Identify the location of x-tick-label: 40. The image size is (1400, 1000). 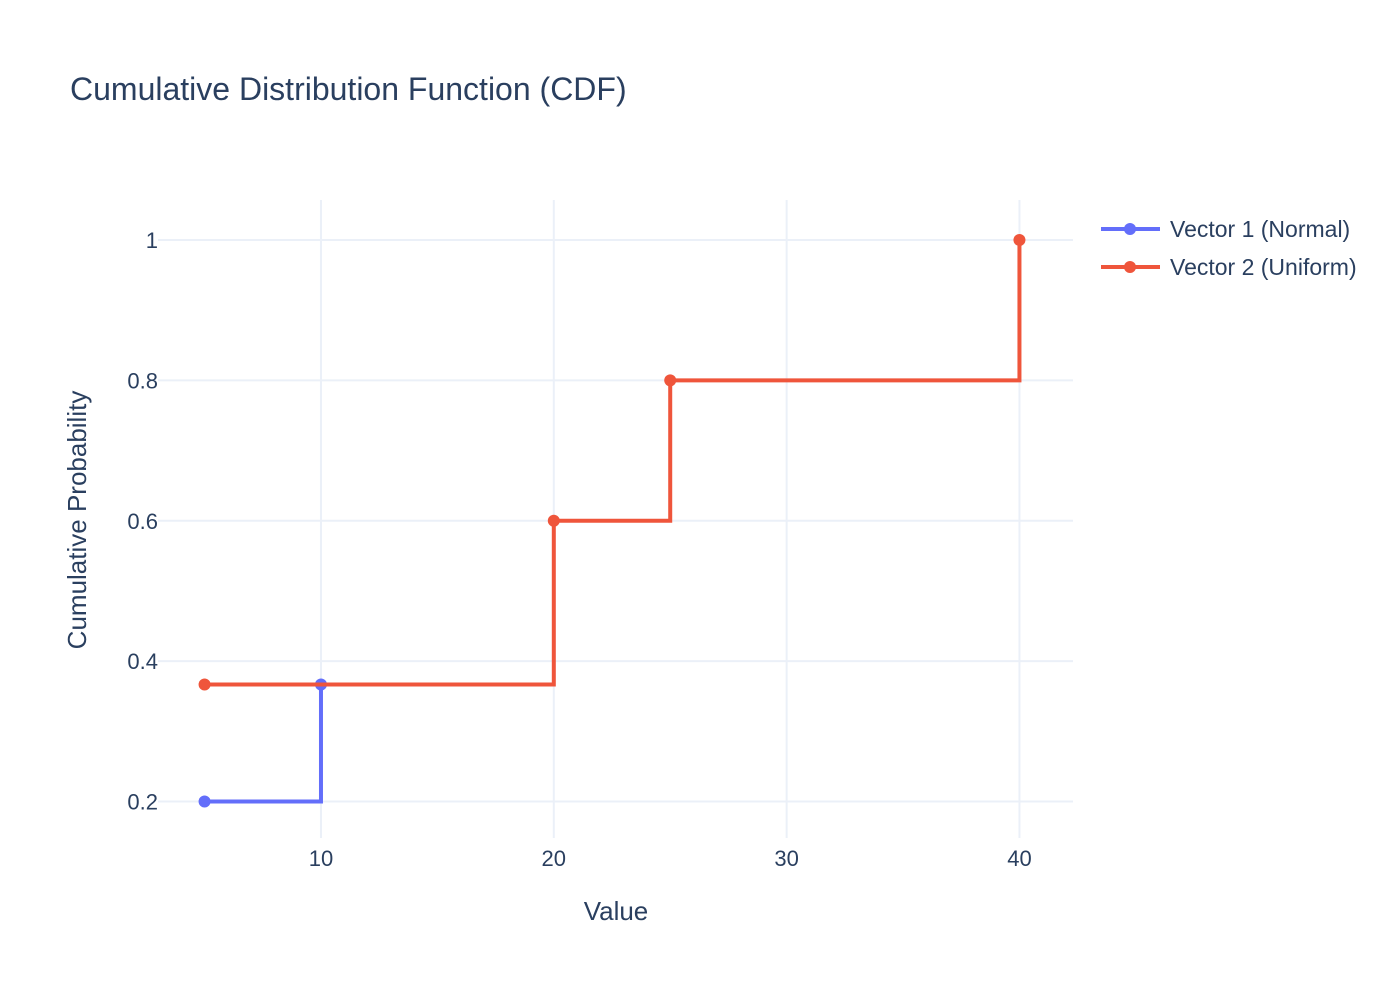
(1019, 858).